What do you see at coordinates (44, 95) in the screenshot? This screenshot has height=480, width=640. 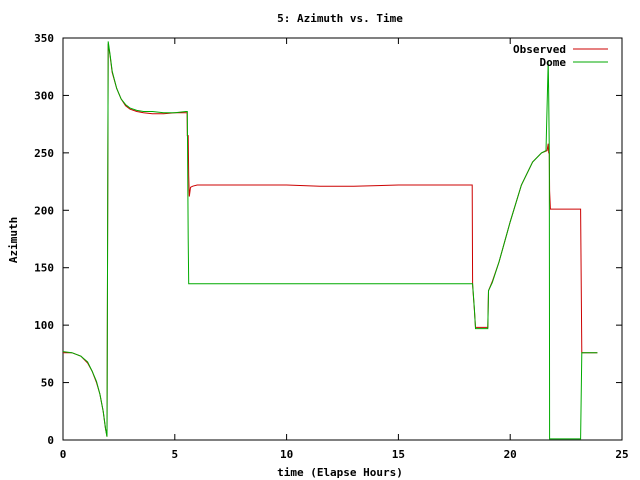 I see `y-tick-label: 300` at bounding box center [44, 95].